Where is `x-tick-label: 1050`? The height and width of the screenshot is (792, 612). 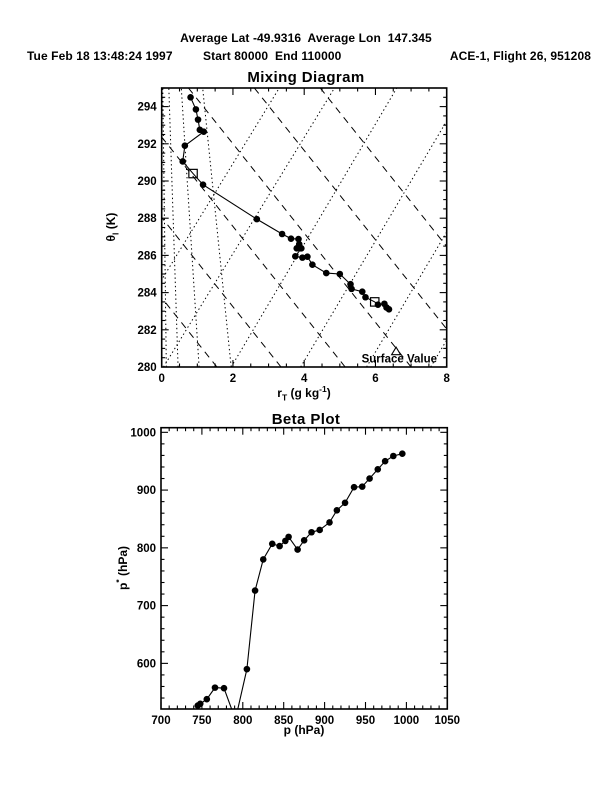 x-tick-label: 1050 is located at coordinates (448, 721).